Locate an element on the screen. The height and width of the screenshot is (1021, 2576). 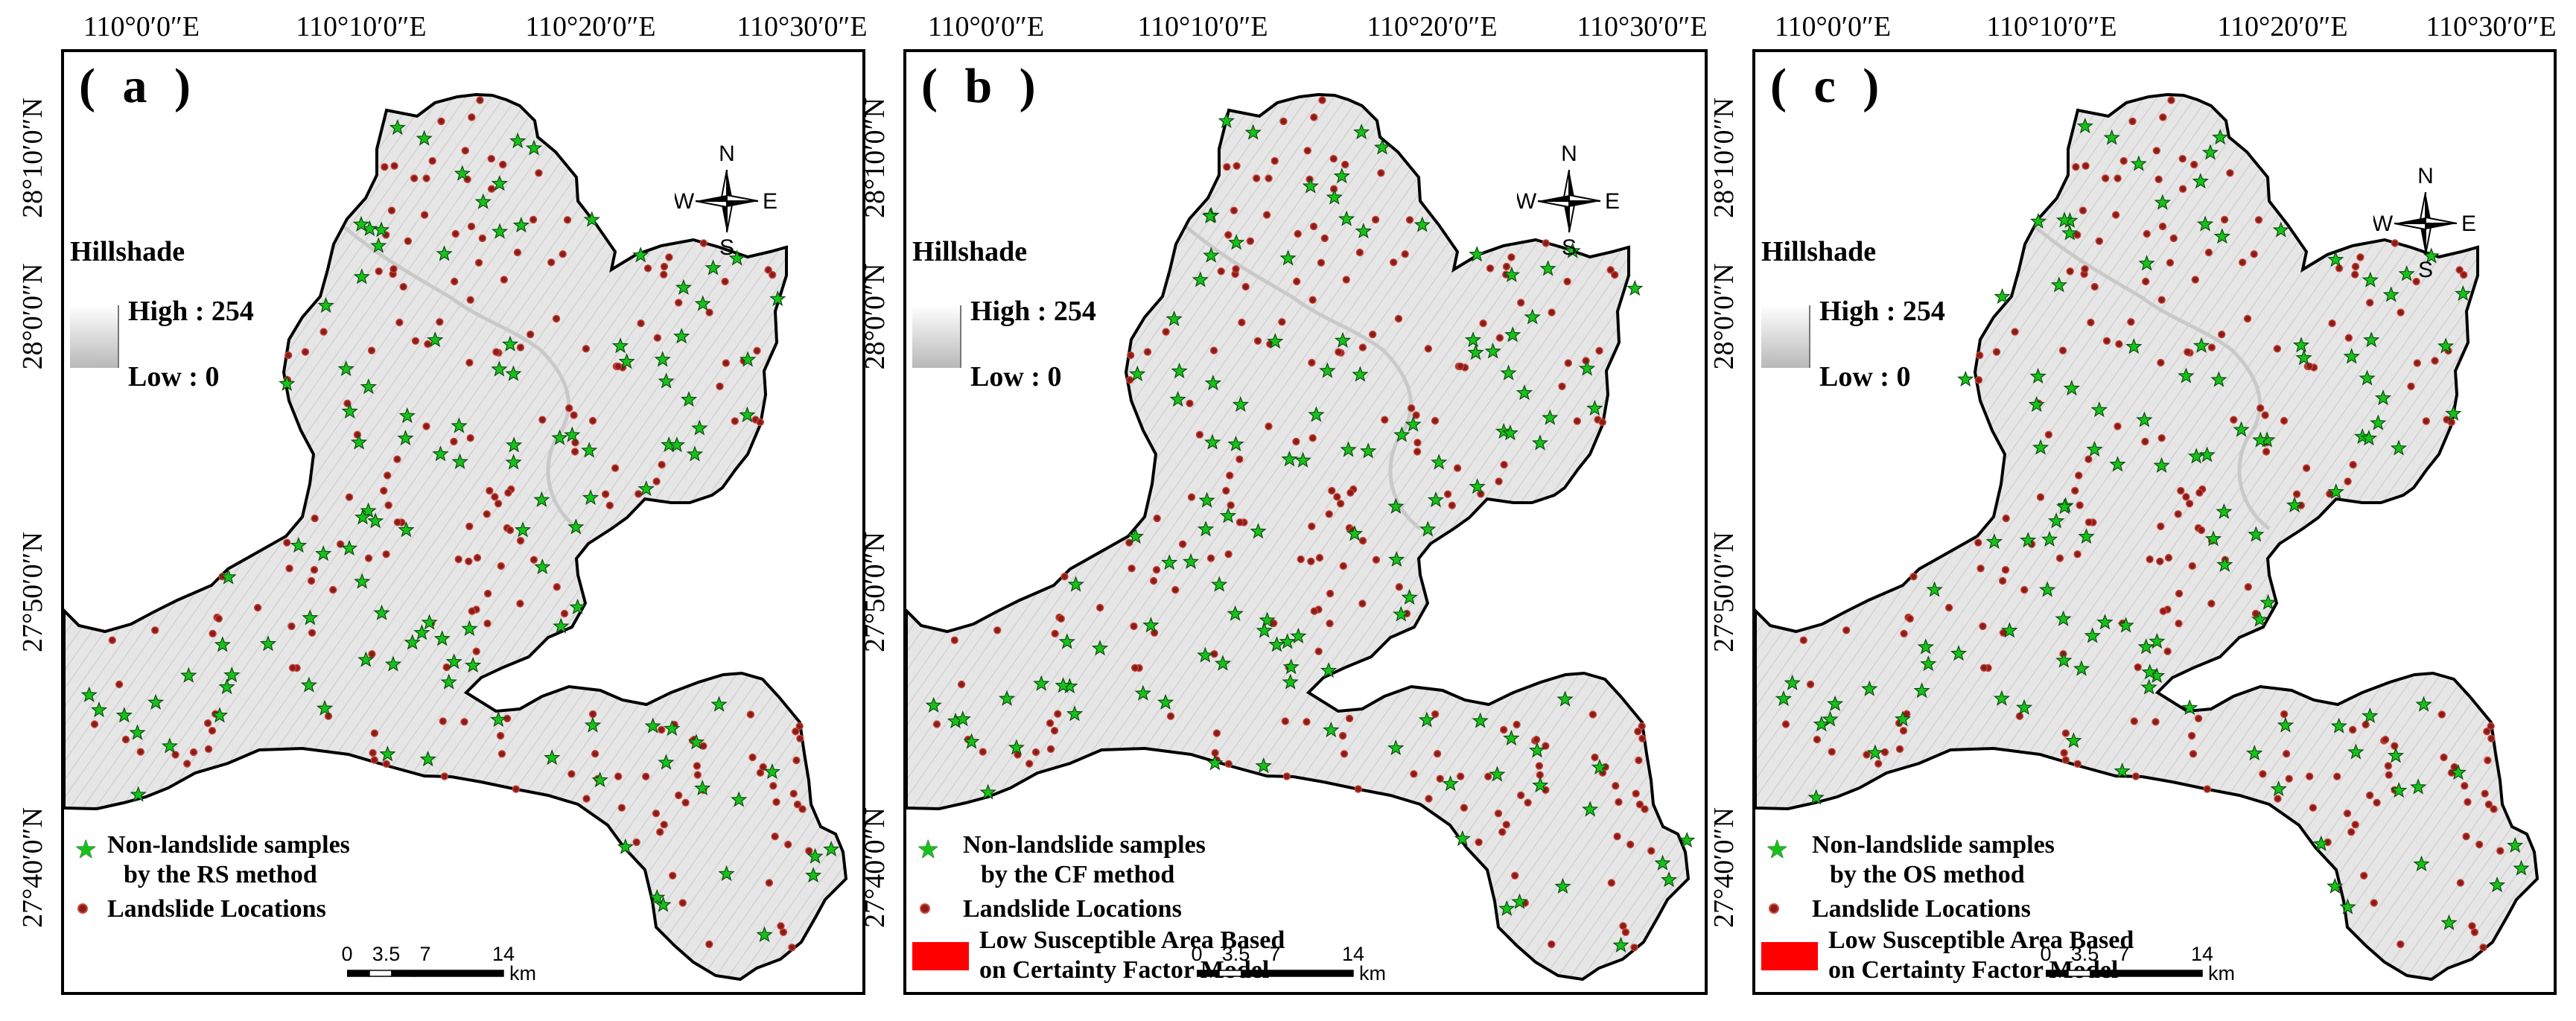
hillshade-title: Hillshade is located at coordinates (1819, 252).